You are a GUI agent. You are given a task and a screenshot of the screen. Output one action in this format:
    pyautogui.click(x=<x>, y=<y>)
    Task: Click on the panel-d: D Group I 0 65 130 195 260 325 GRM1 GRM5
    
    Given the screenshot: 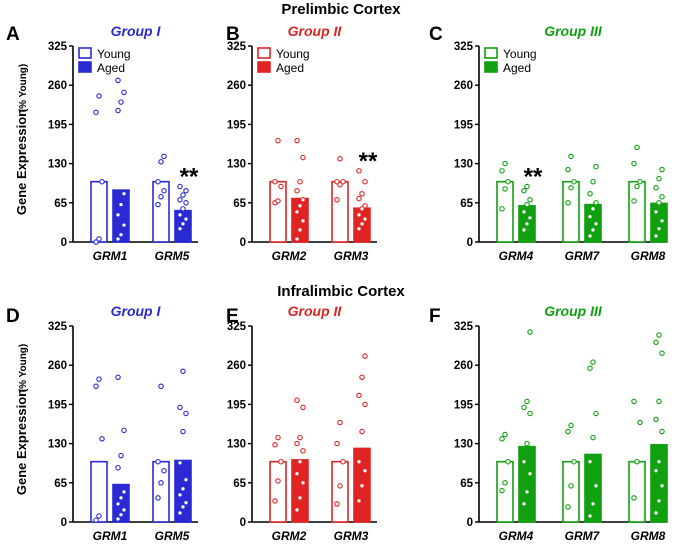 What is the action you would take?
    pyautogui.click(x=102, y=423)
    